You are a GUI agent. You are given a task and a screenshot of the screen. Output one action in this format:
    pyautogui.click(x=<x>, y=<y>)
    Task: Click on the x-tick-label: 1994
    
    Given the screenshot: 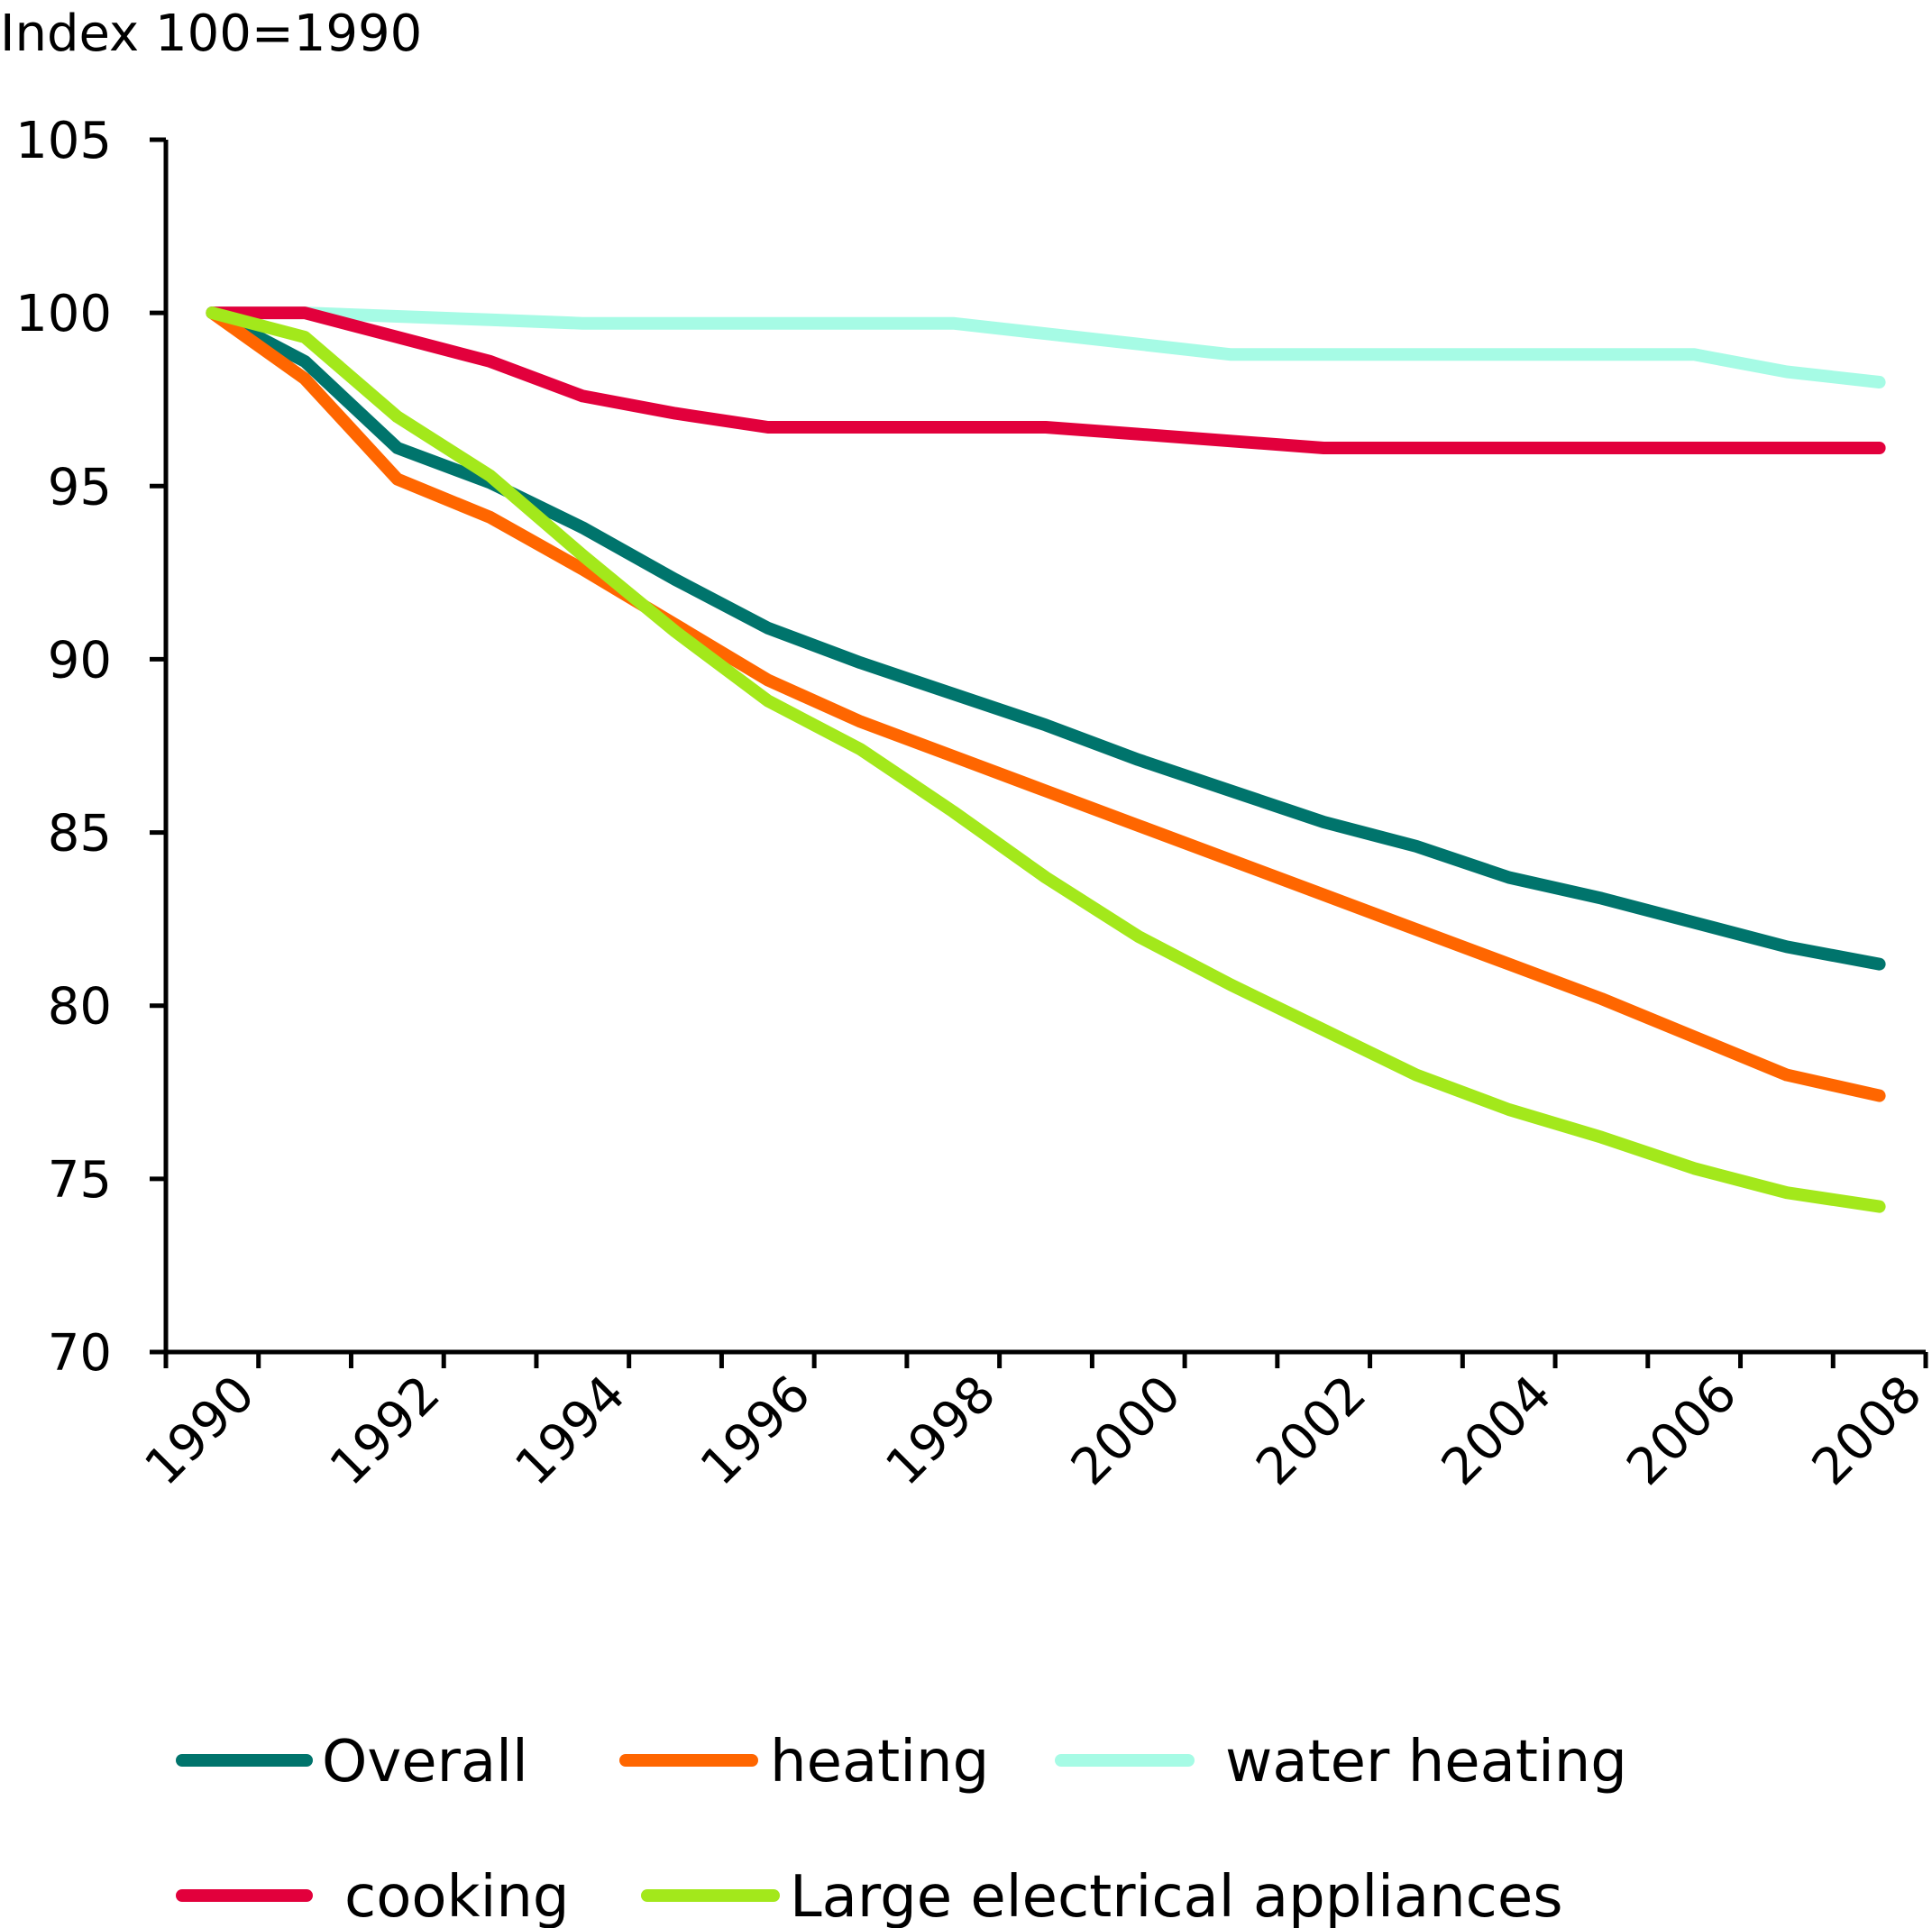 What is the action you would take?
    pyautogui.click(x=570, y=1431)
    